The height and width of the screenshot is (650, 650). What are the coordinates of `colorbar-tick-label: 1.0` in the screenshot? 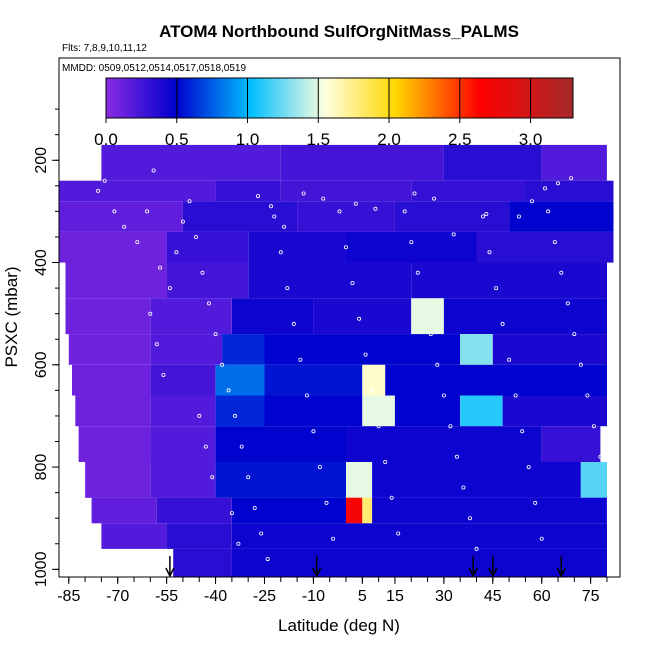 It's located at (248, 139).